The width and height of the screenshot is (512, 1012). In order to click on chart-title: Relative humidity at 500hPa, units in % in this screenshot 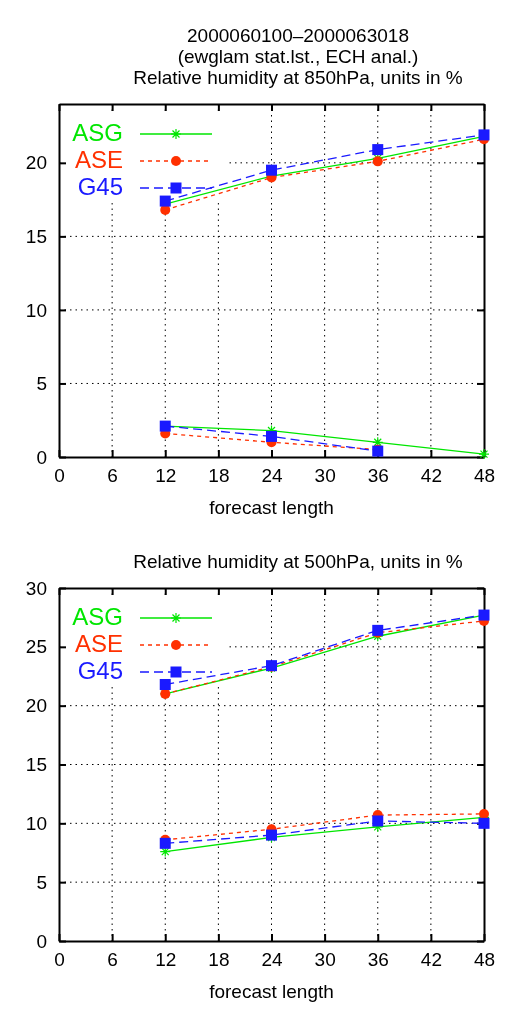, I will do `click(298, 561)`.